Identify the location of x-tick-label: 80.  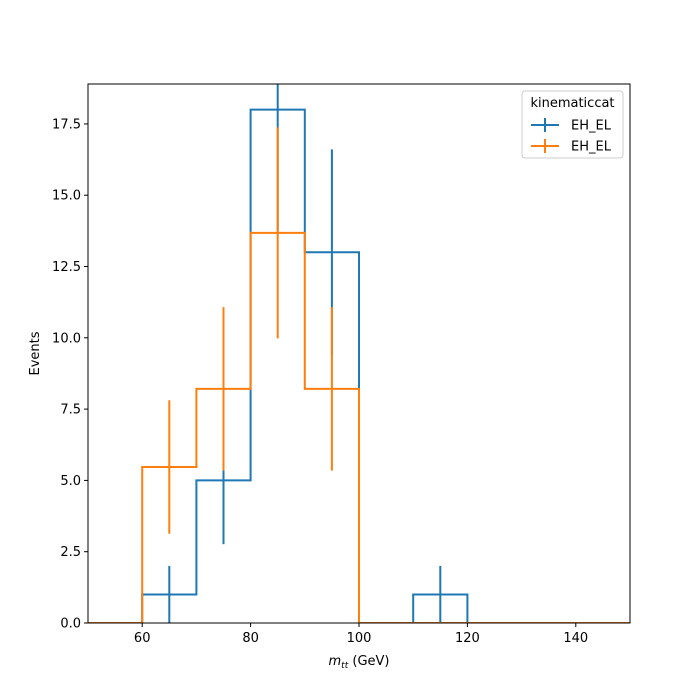
(250, 638).